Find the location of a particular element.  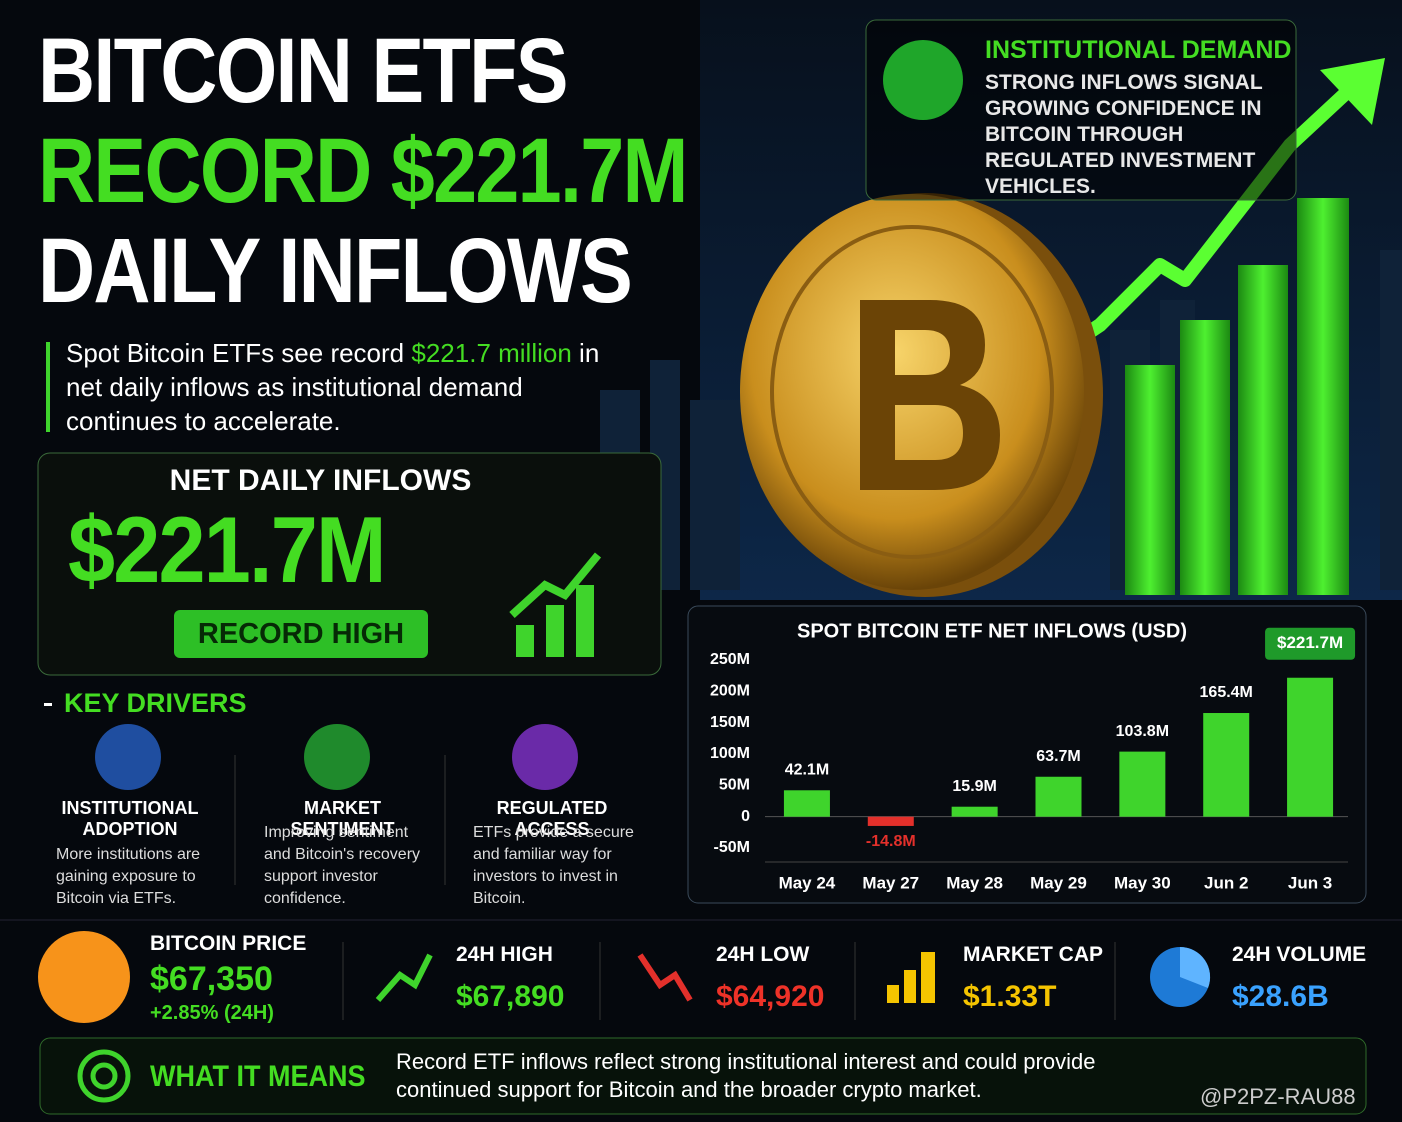

institutional-box is located at coordinates (1081, 110).